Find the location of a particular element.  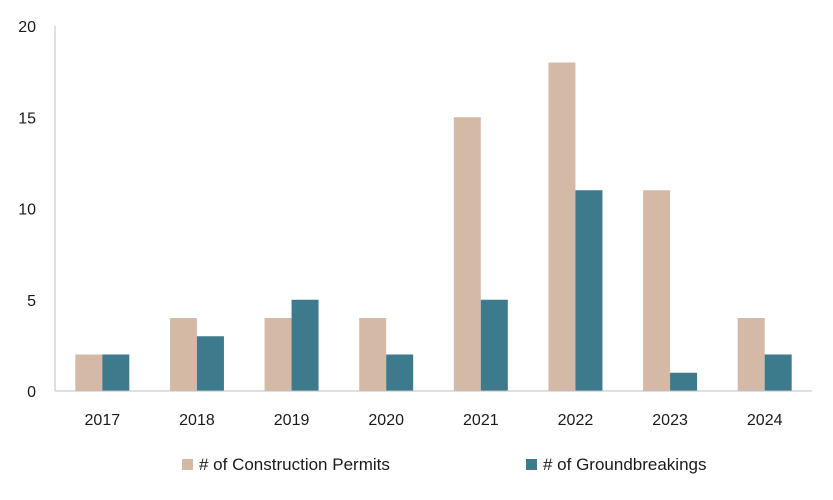

bar-permits-2017 is located at coordinates (89, 372).